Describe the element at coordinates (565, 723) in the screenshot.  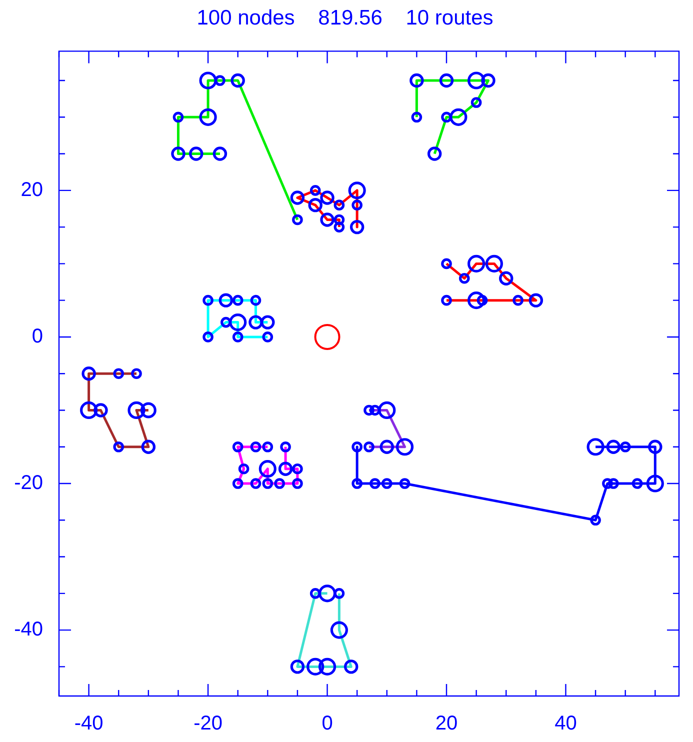
I see `x-tick-label: 40` at that location.